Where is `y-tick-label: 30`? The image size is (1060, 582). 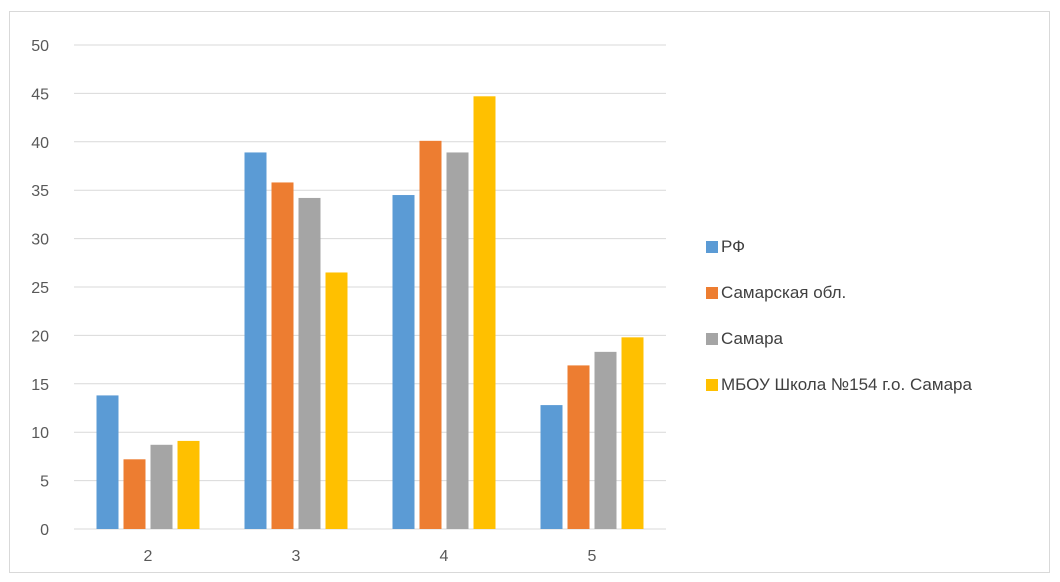
y-tick-label: 30 is located at coordinates (40, 240).